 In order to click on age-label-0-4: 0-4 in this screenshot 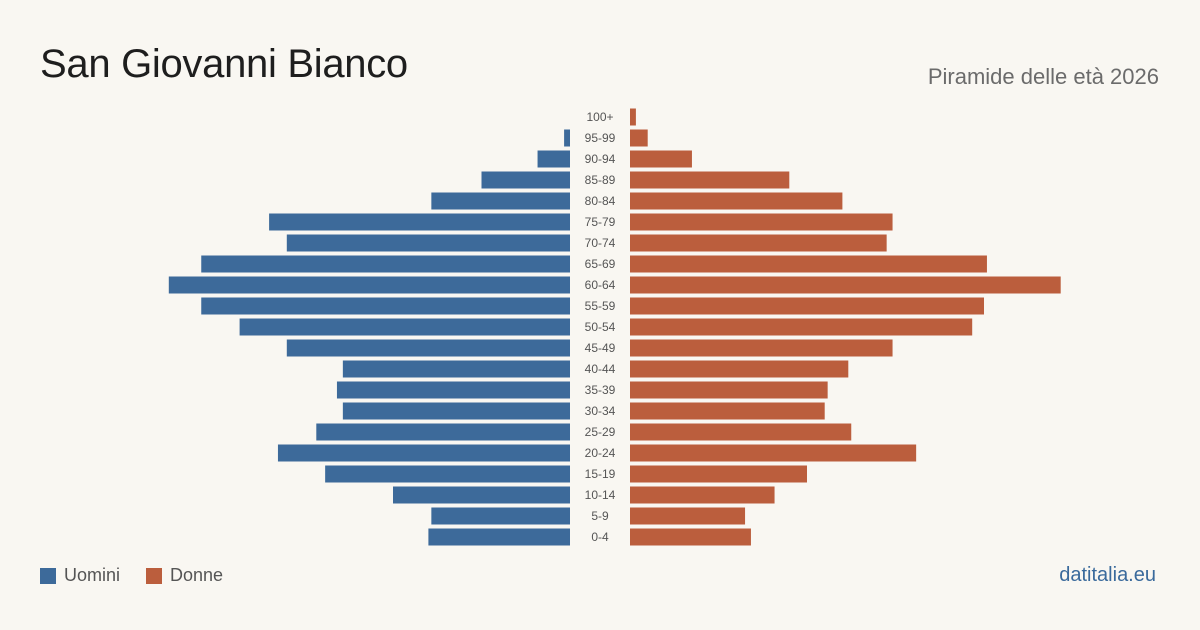, I will do `click(600, 537)`.